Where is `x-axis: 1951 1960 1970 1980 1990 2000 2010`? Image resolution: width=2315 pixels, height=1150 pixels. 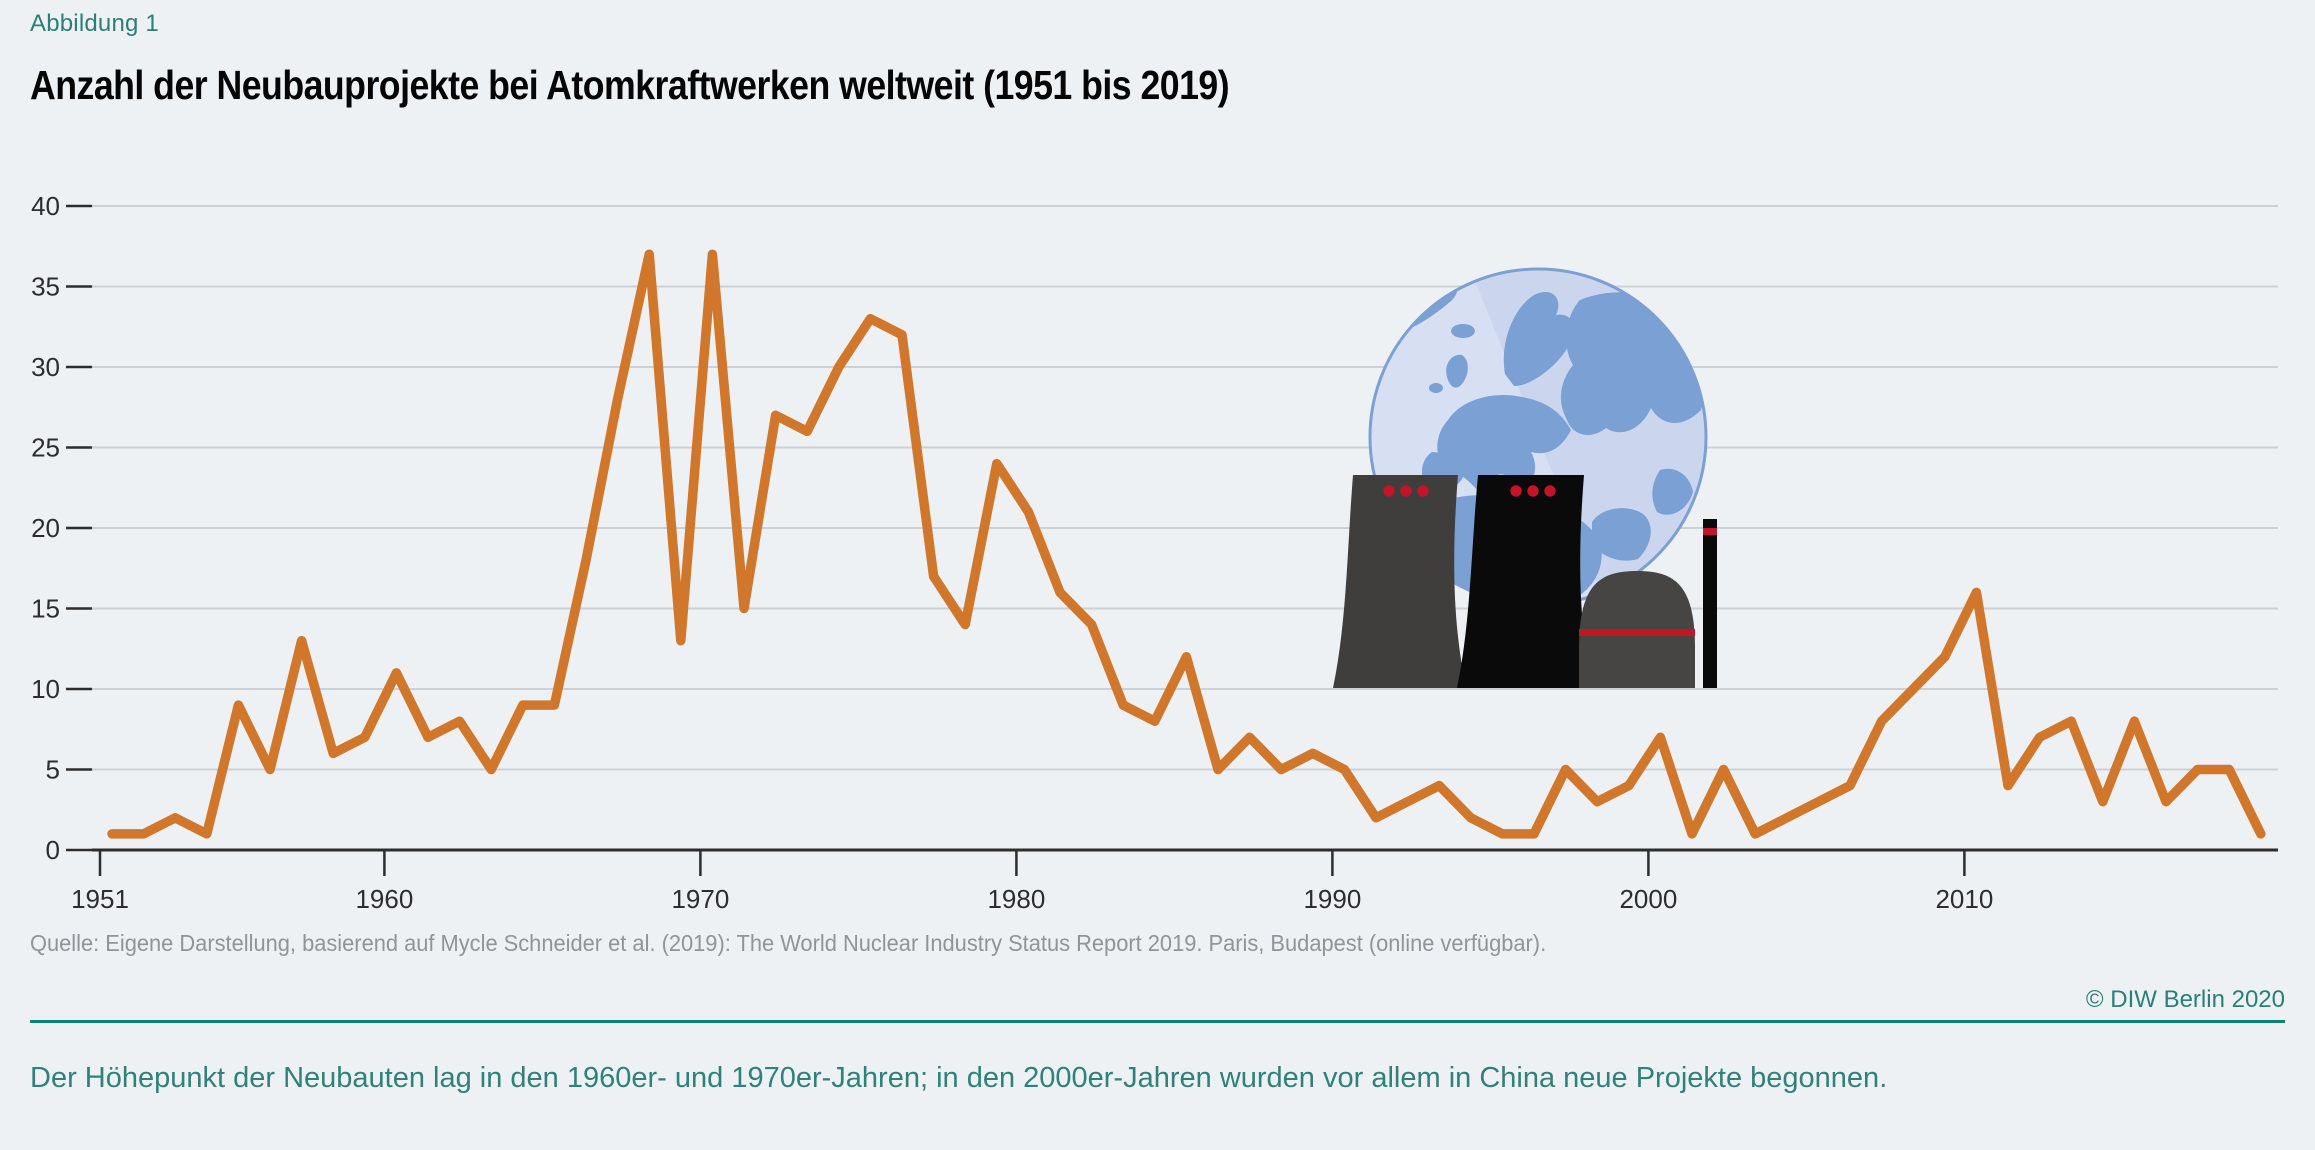 x-axis: 1951 1960 1970 1980 1990 2000 2010 is located at coordinates (1032, 882).